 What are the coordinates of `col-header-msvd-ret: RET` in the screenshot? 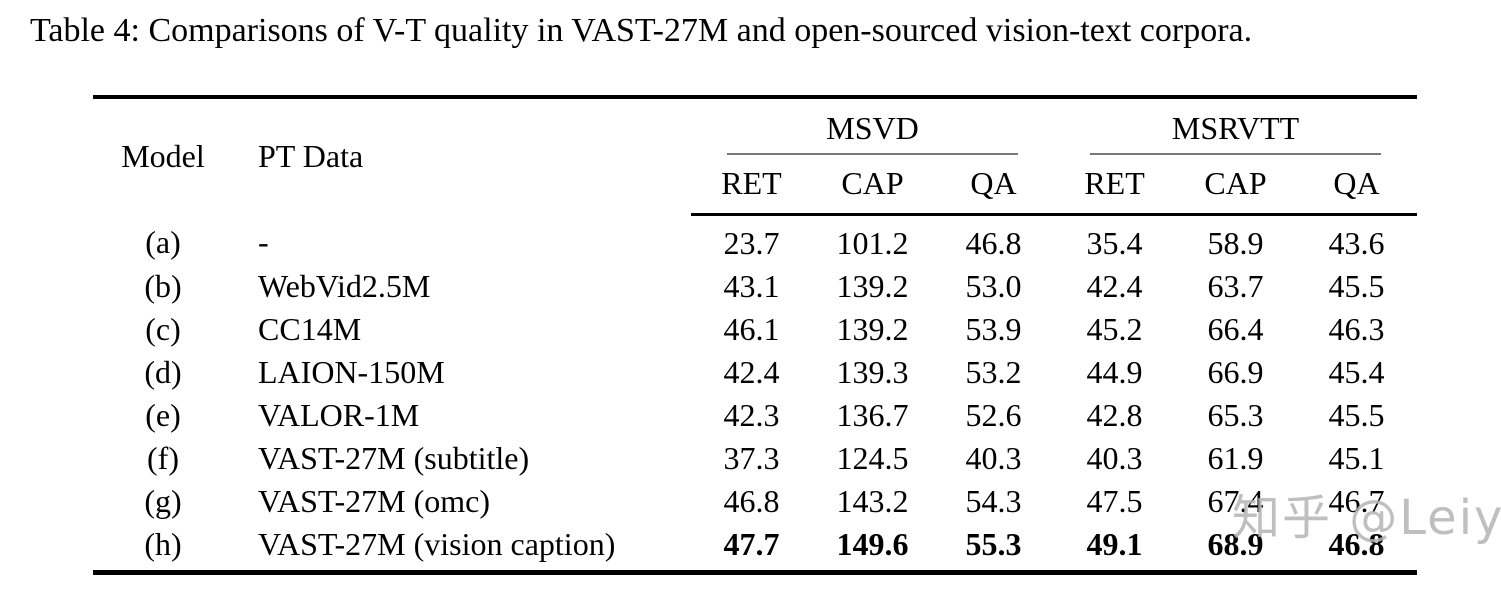 It's located at (751, 186).